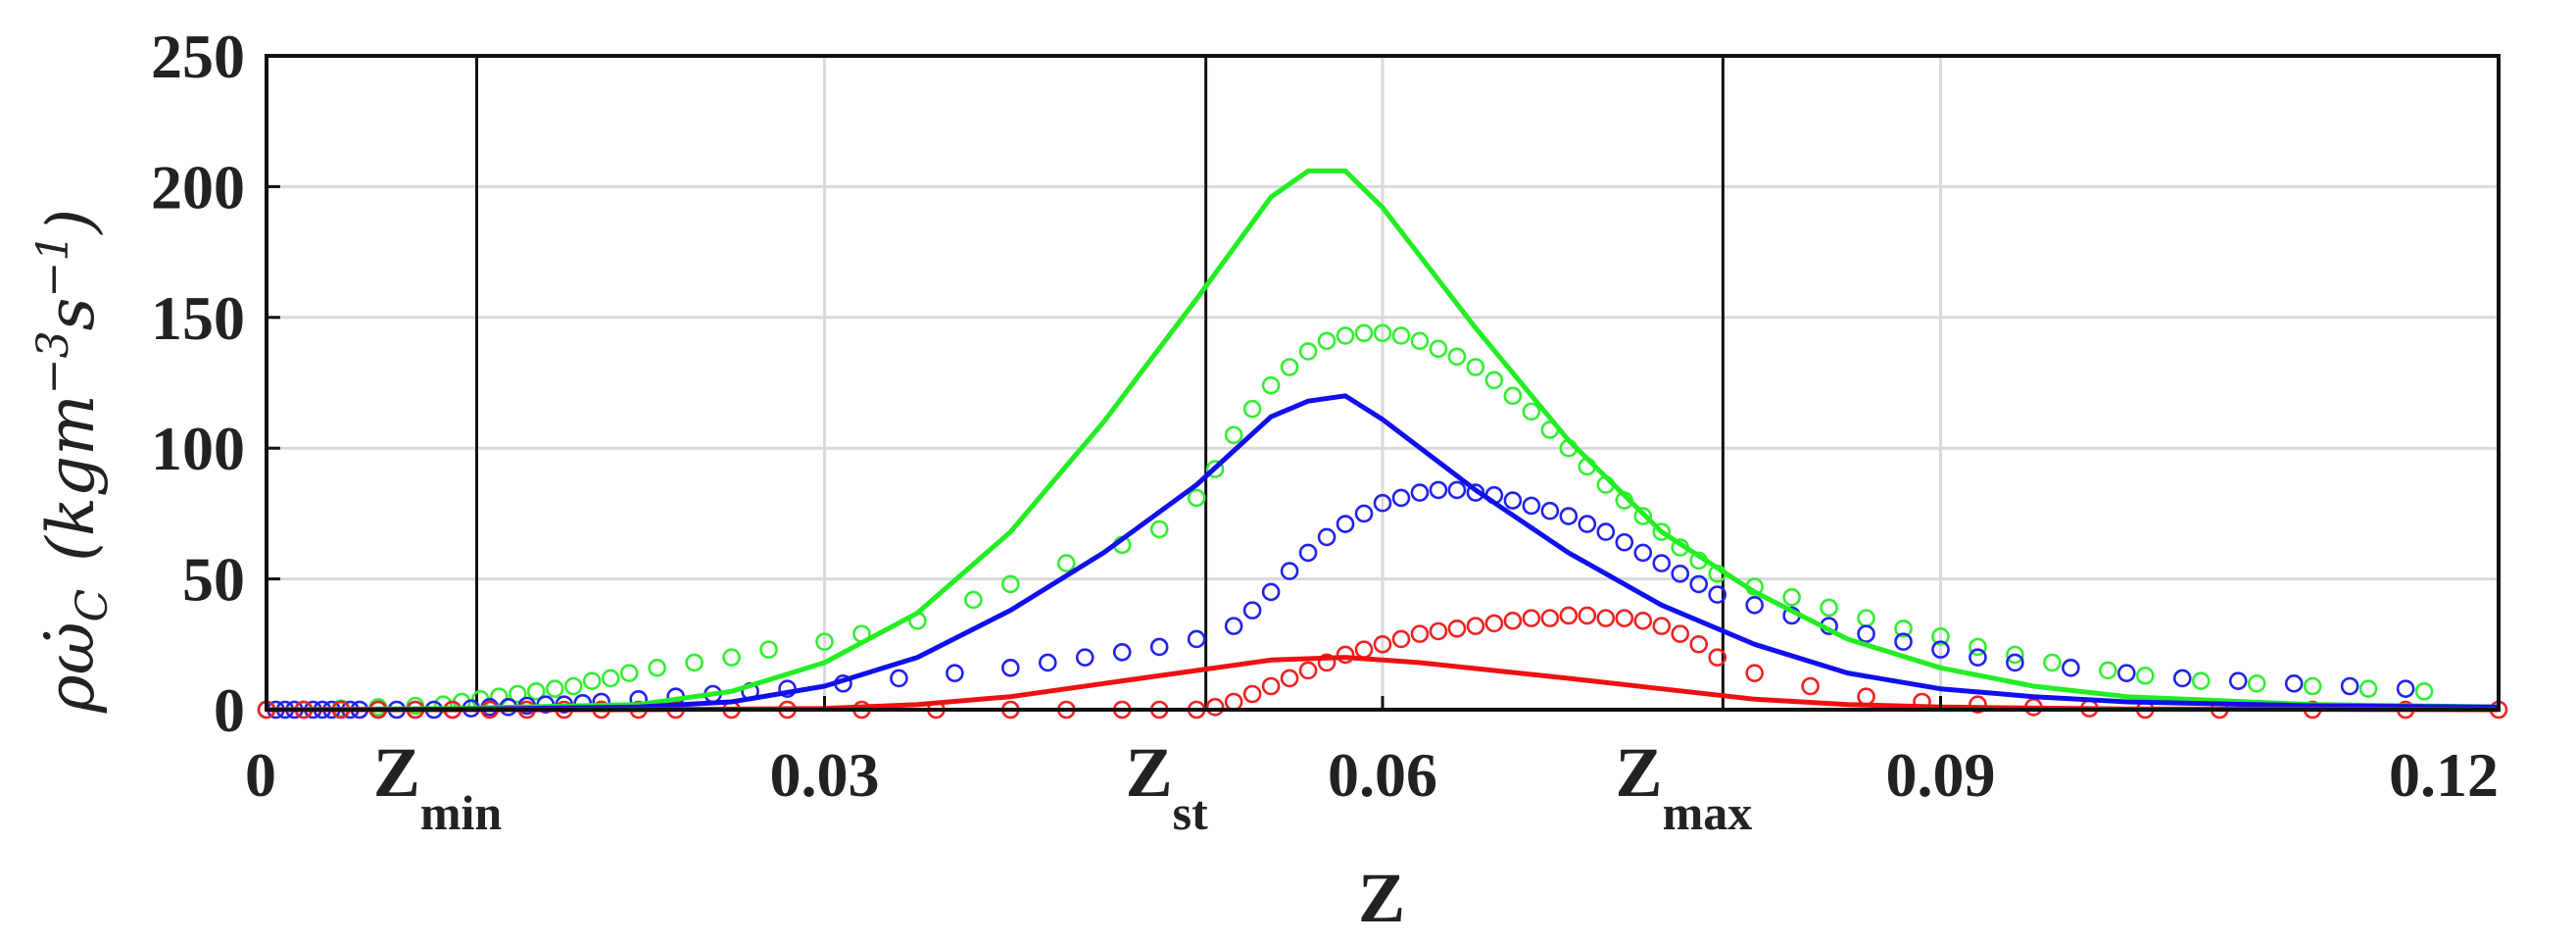 Image resolution: width=2576 pixels, height=943 pixels. Describe the element at coordinates (229, 710) in the screenshot. I see `y-tick-label-0: 0` at that location.